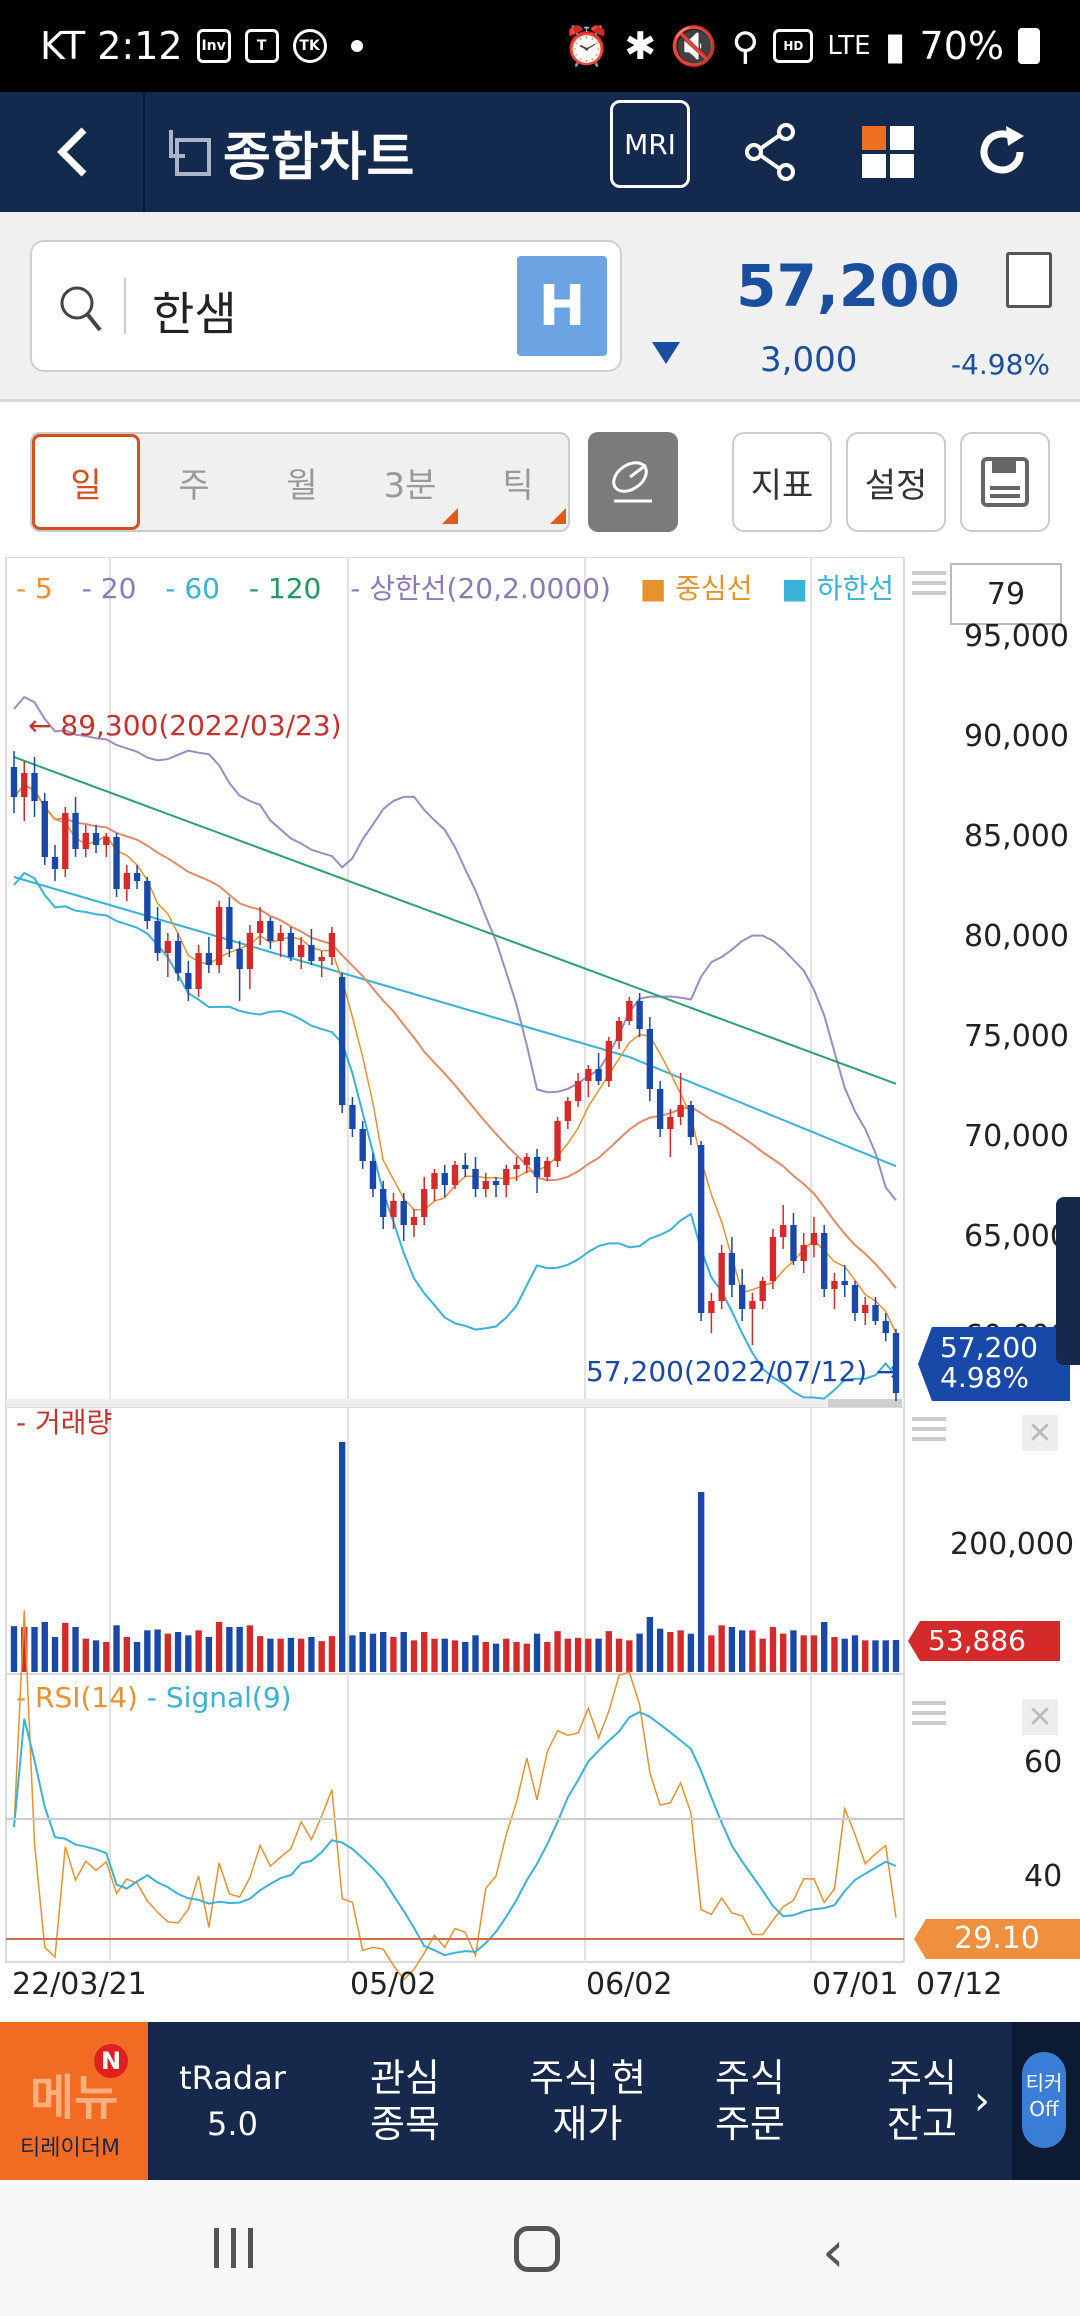  I want to click on more-notifications-icon, so click(356, 46).